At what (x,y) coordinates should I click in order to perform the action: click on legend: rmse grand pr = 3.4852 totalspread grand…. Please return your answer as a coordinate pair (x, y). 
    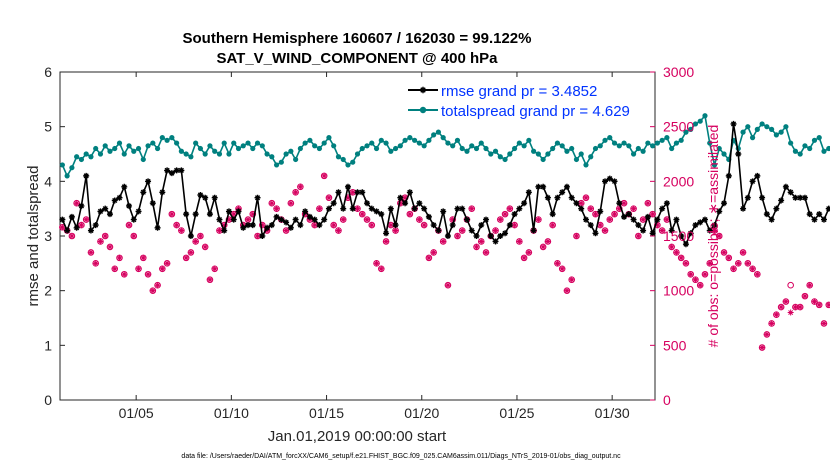
    Looking at the image, I should click on (519, 101).